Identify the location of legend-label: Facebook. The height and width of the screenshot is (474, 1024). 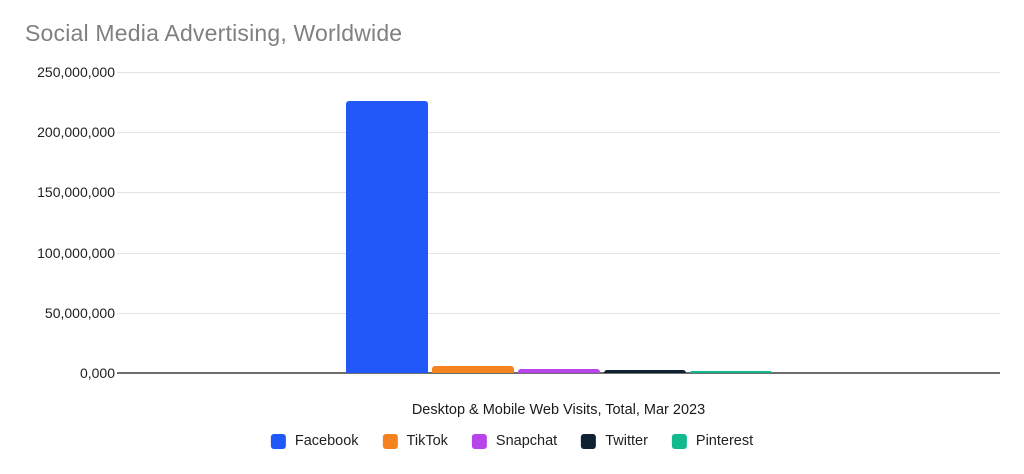
(326, 441).